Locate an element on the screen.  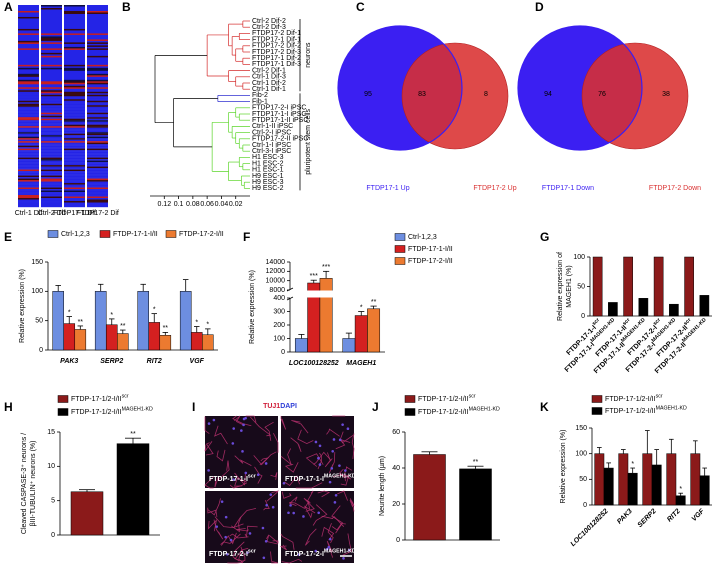
dendrogram-tick-label: 0.06 is located at coordinates (207, 204).